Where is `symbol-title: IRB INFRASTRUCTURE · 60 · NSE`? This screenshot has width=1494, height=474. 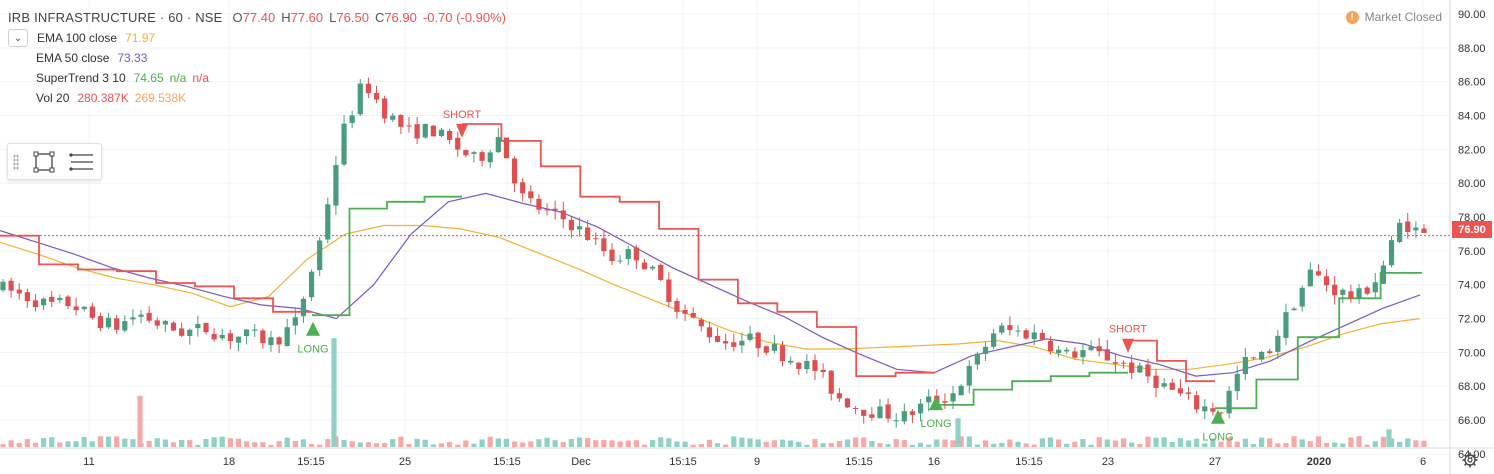
symbol-title: IRB INFRASTRUCTURE · 60 · NSE is located at coordinates (115, 17).